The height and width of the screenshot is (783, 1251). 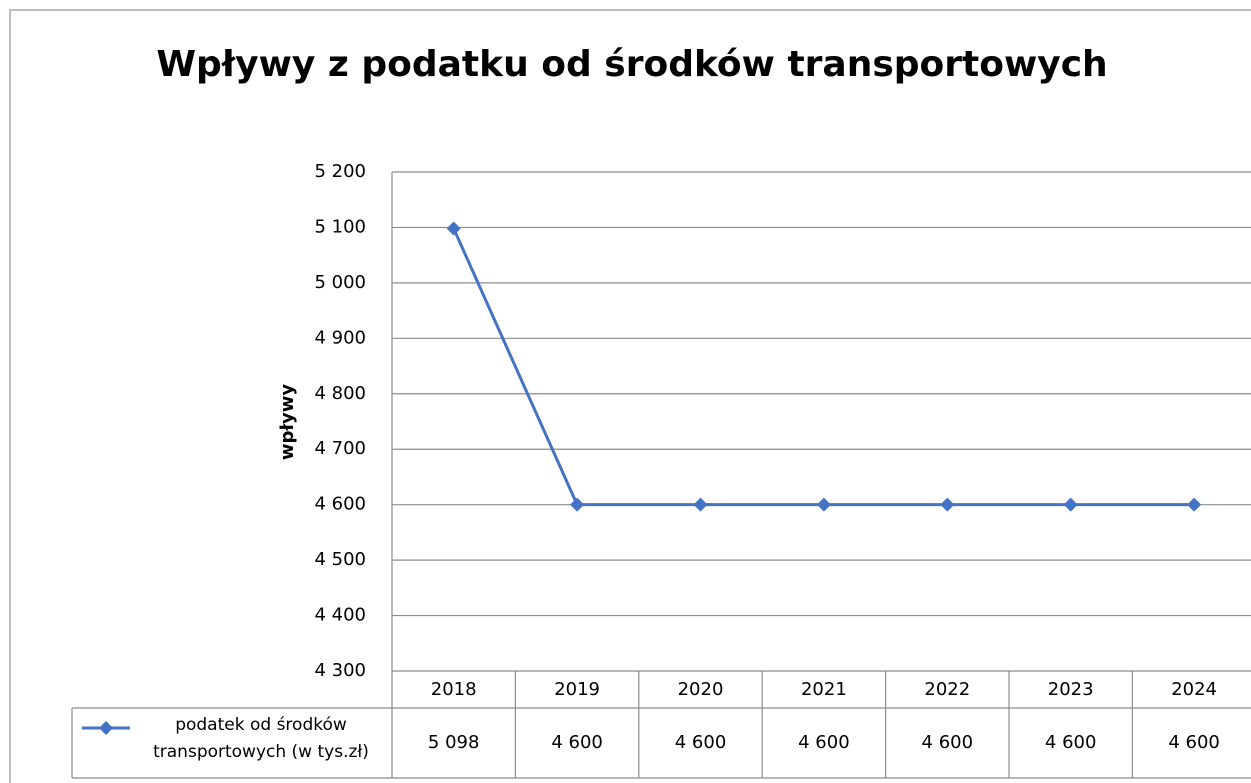 I want to click on y-tick-label: 4 400, so click(x=340, y=615).